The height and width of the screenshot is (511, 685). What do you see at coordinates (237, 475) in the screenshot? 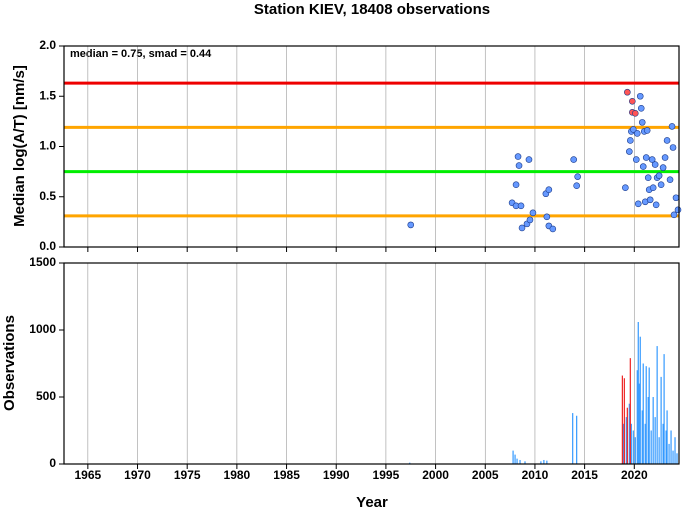
I see `x-tick-label: 1980` at bounding box center [237, 475].